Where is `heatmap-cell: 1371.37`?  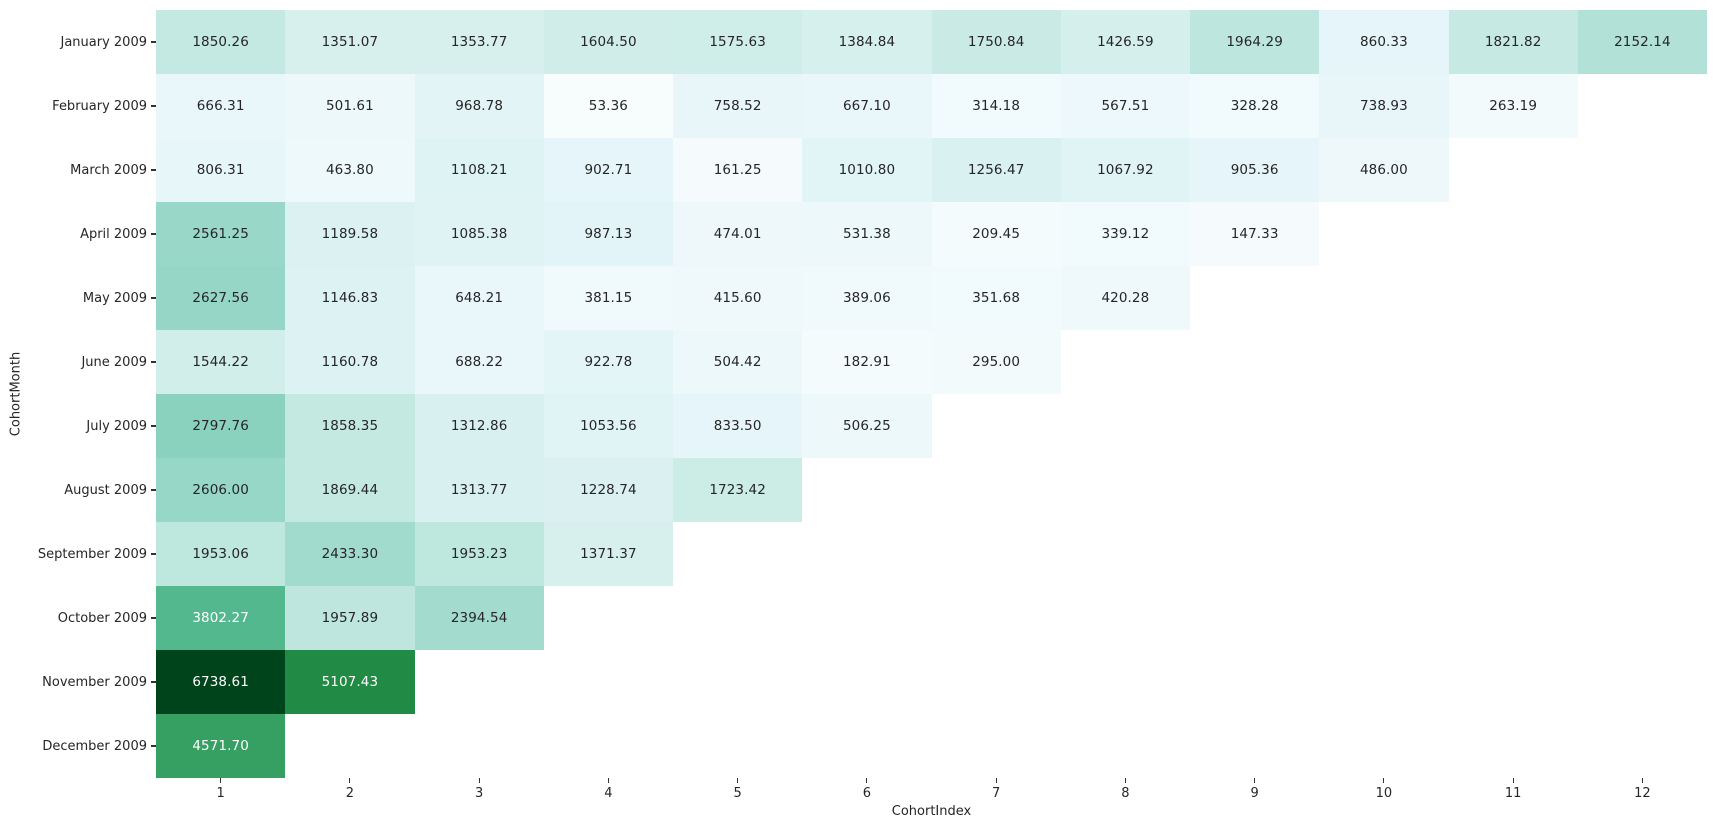
heatmap-cell: 1371.37 is located at coordinates (608, 554).